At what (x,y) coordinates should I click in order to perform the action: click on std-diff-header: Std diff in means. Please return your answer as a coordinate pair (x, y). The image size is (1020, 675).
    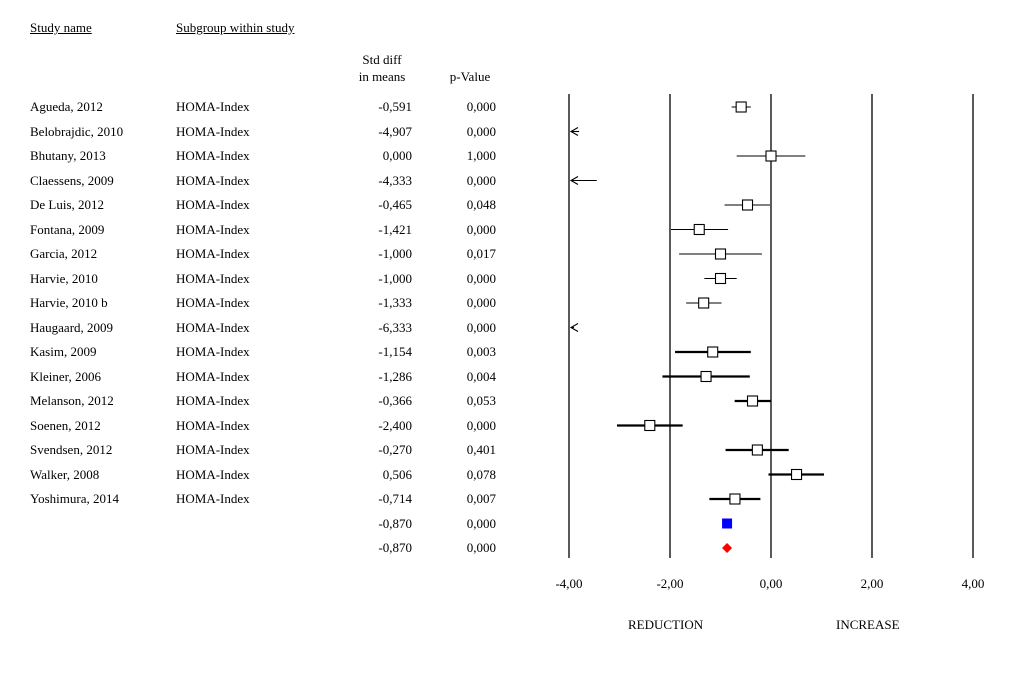
    Looking at the image, I should click on (382, 68).